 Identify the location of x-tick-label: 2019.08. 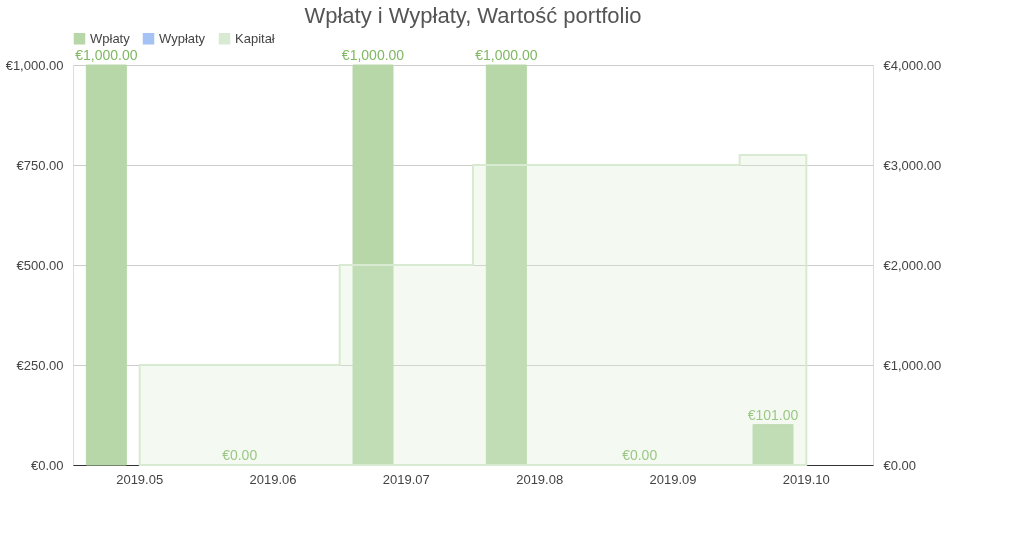
(540, 479).